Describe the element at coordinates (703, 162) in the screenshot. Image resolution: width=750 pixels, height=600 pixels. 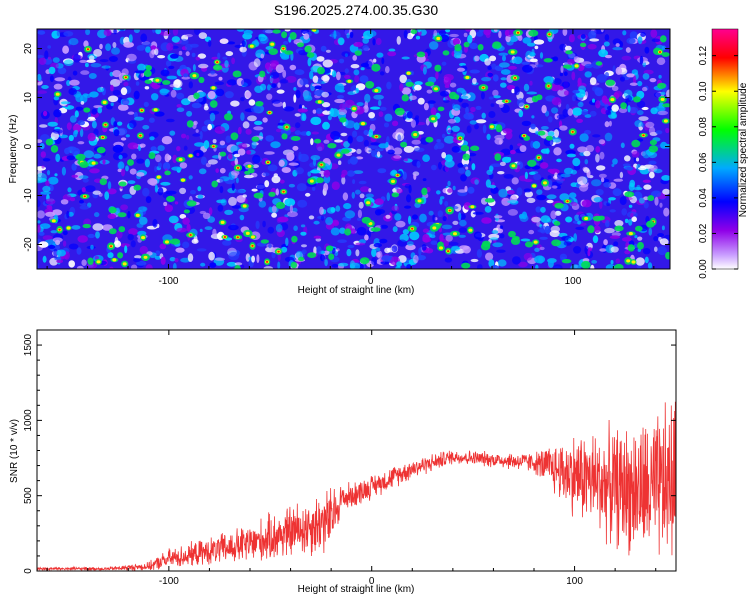
I see `colorbar-tick-label: 0.06` at that location.